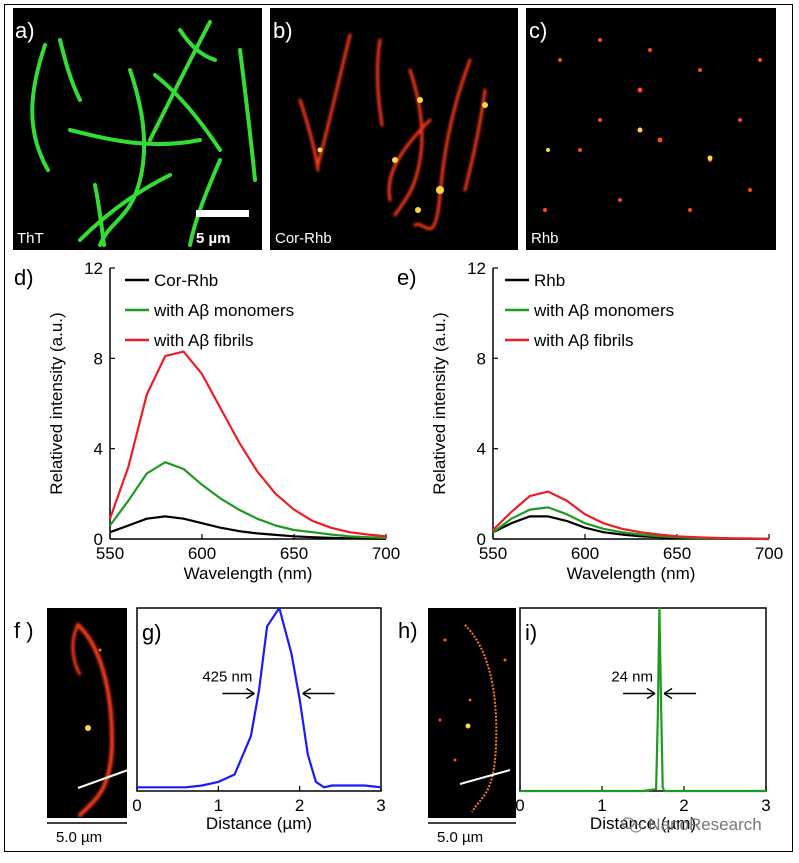  Describe the element at coordinates (213, 238) in the screenshot. I see `panel-a-scalebar: 5 µm` at that location.